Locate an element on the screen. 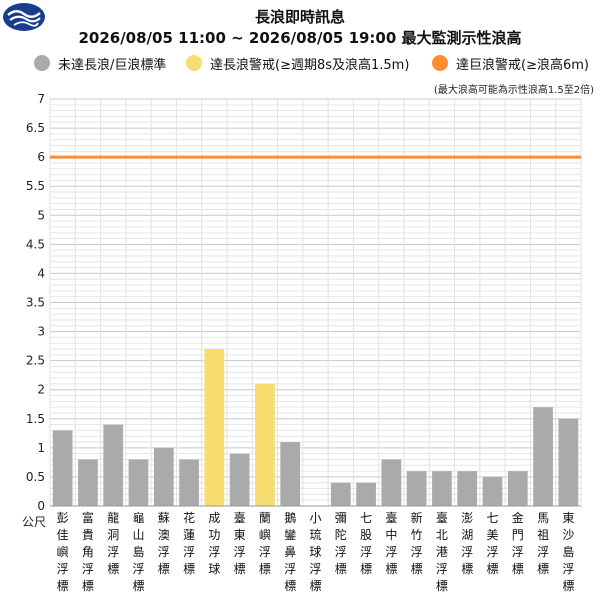 The width and height of the screenshot is (600, 600). y-tick-label: 4.5 is located at coordinates (35, 244).